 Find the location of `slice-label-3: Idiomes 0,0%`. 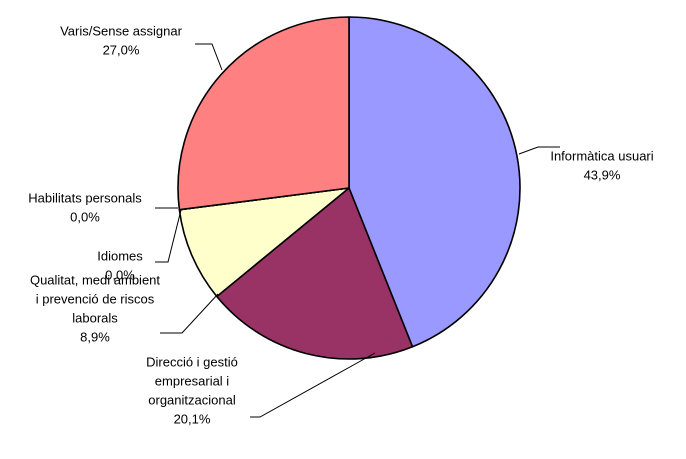

slice-label-3: Idiomes 0,0% is located at coordinates (120, 266).